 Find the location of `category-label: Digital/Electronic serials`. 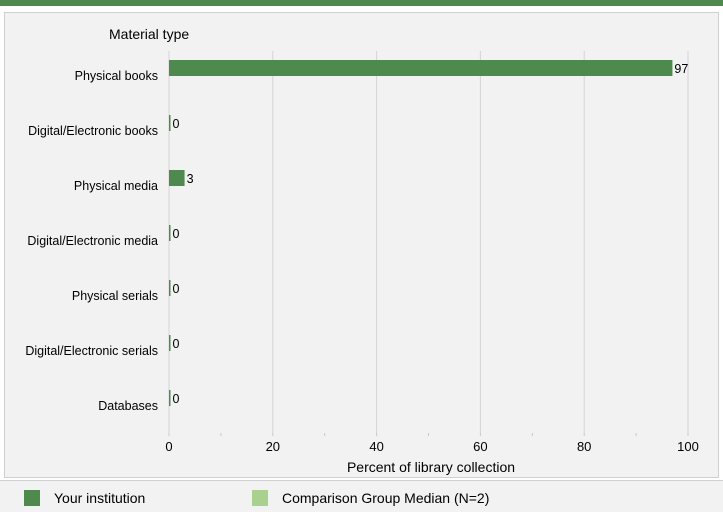

category-label: Digital/Electronic serials is located at coordinates (91, 351).